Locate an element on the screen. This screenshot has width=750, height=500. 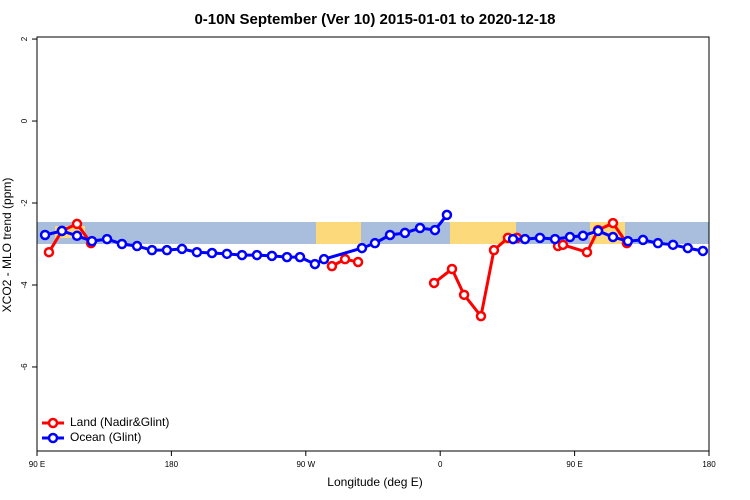
y-tick-label: -6 is located at coordinates (24, 367).